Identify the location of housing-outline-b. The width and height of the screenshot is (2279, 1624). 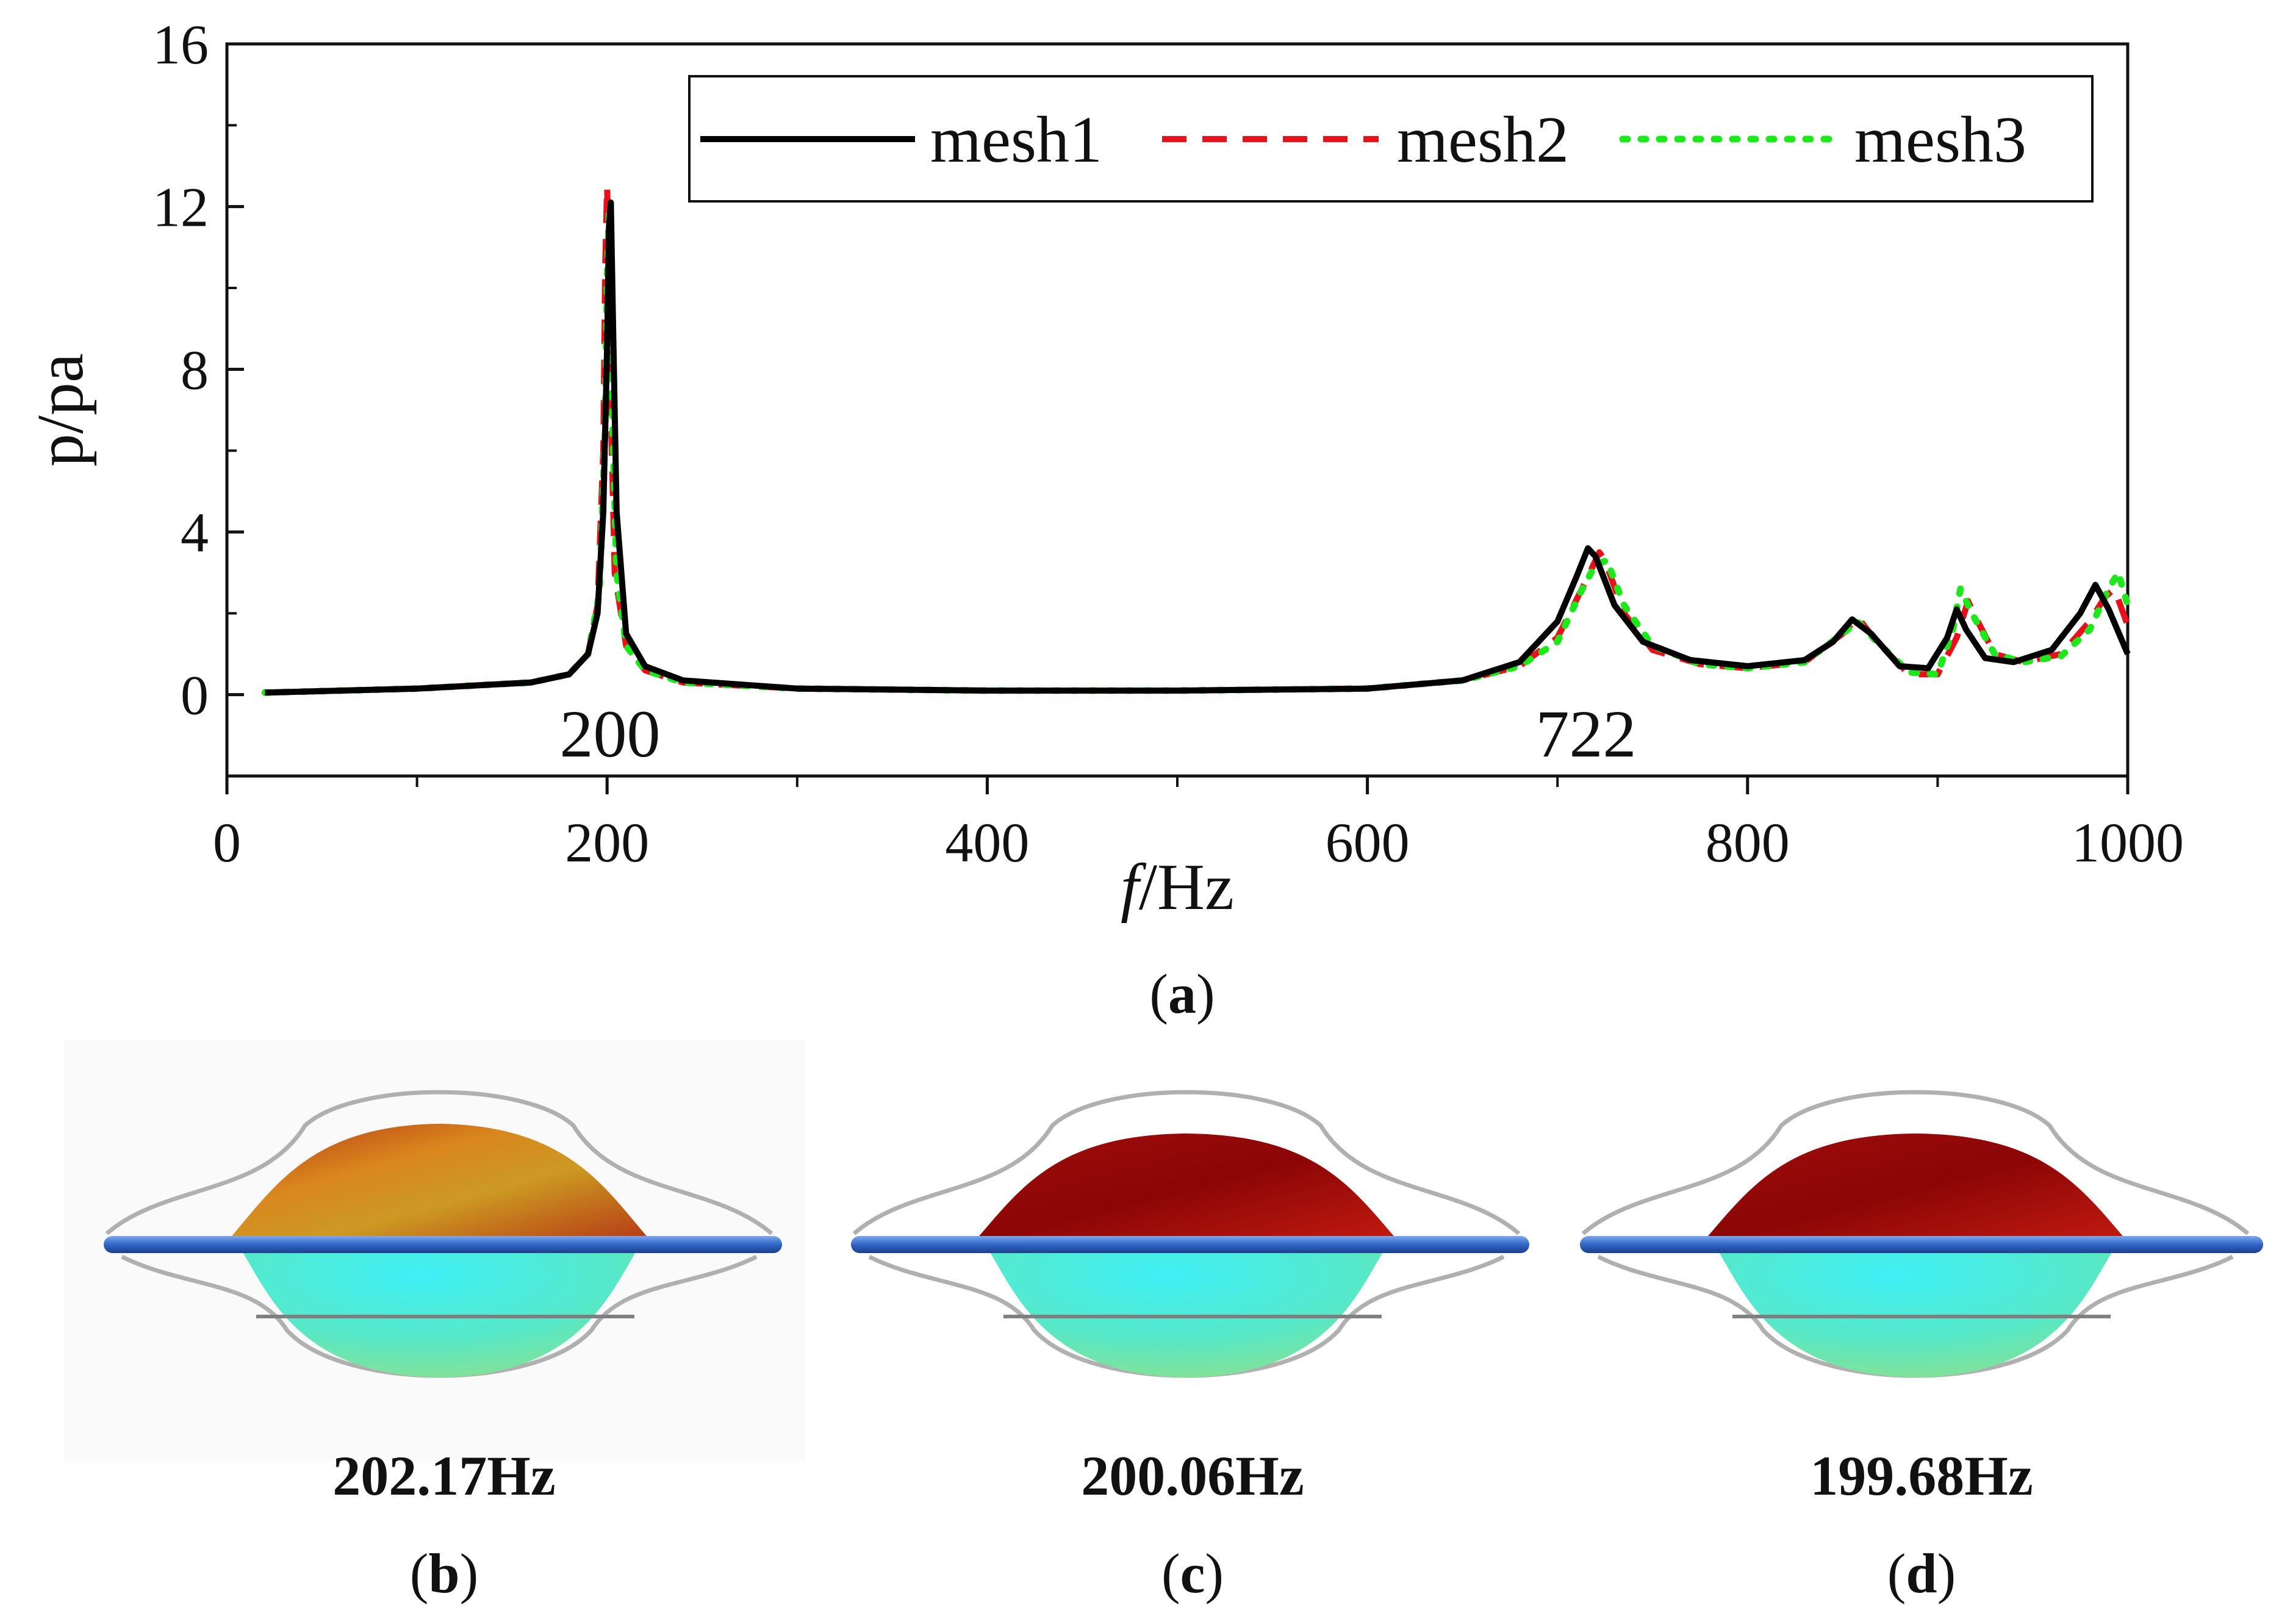
(439, 1162).